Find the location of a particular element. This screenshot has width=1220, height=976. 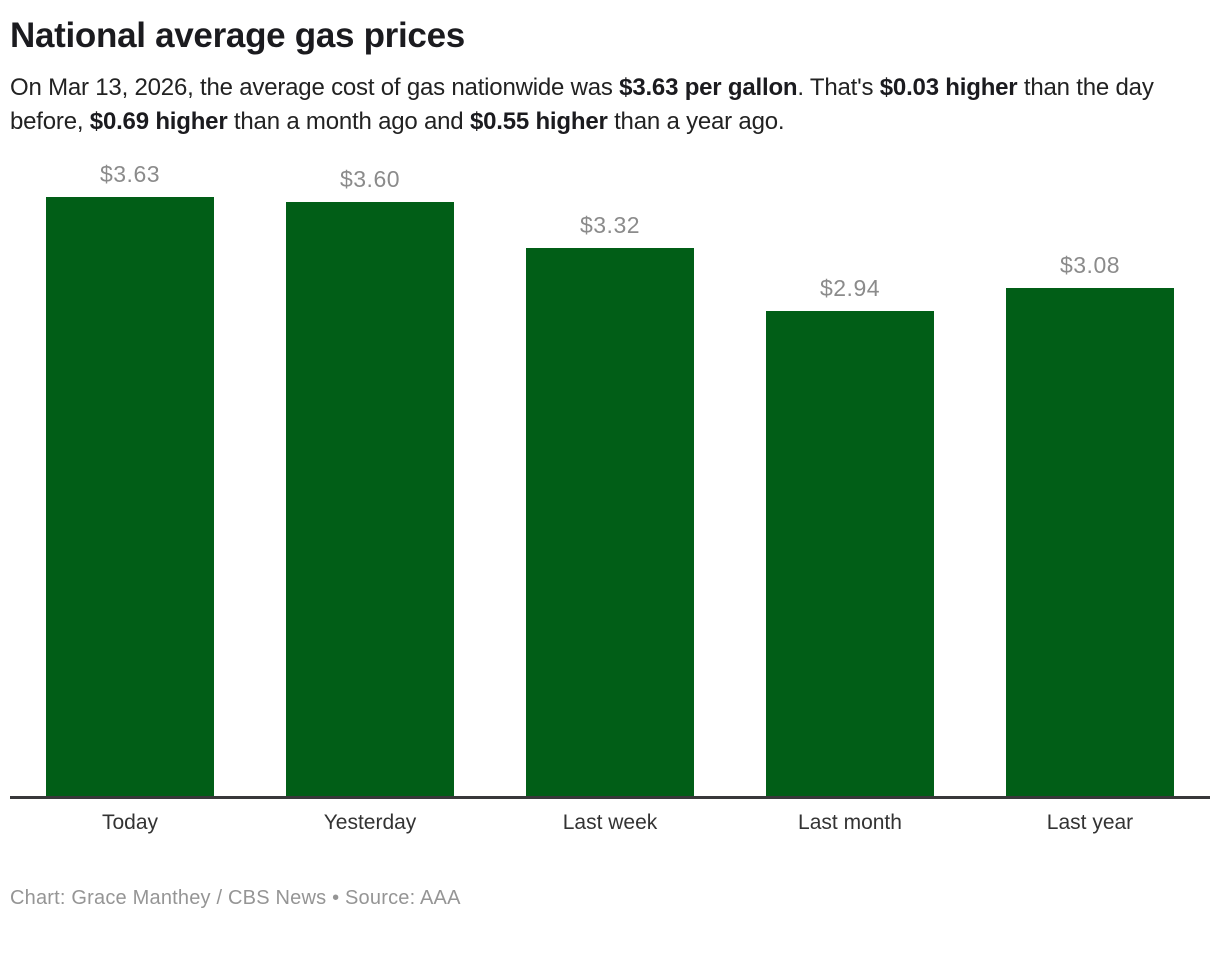

bar-column: $3.60 is located at coordinates (370, 480).